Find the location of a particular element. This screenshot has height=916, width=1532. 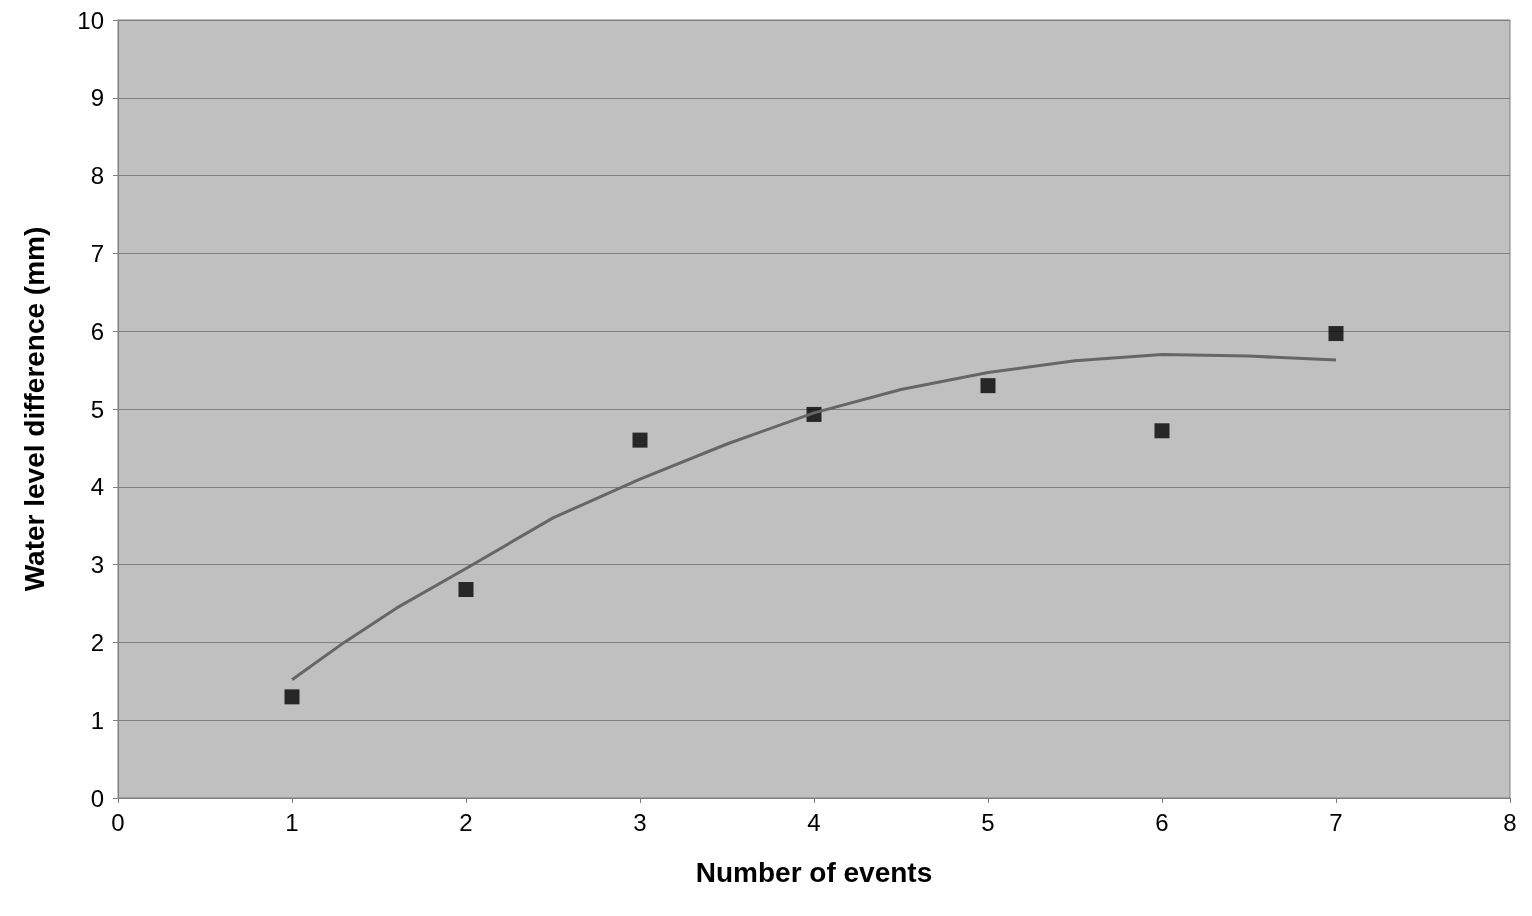

x-tick-label: 6 is located at coordinates (1162, 822).